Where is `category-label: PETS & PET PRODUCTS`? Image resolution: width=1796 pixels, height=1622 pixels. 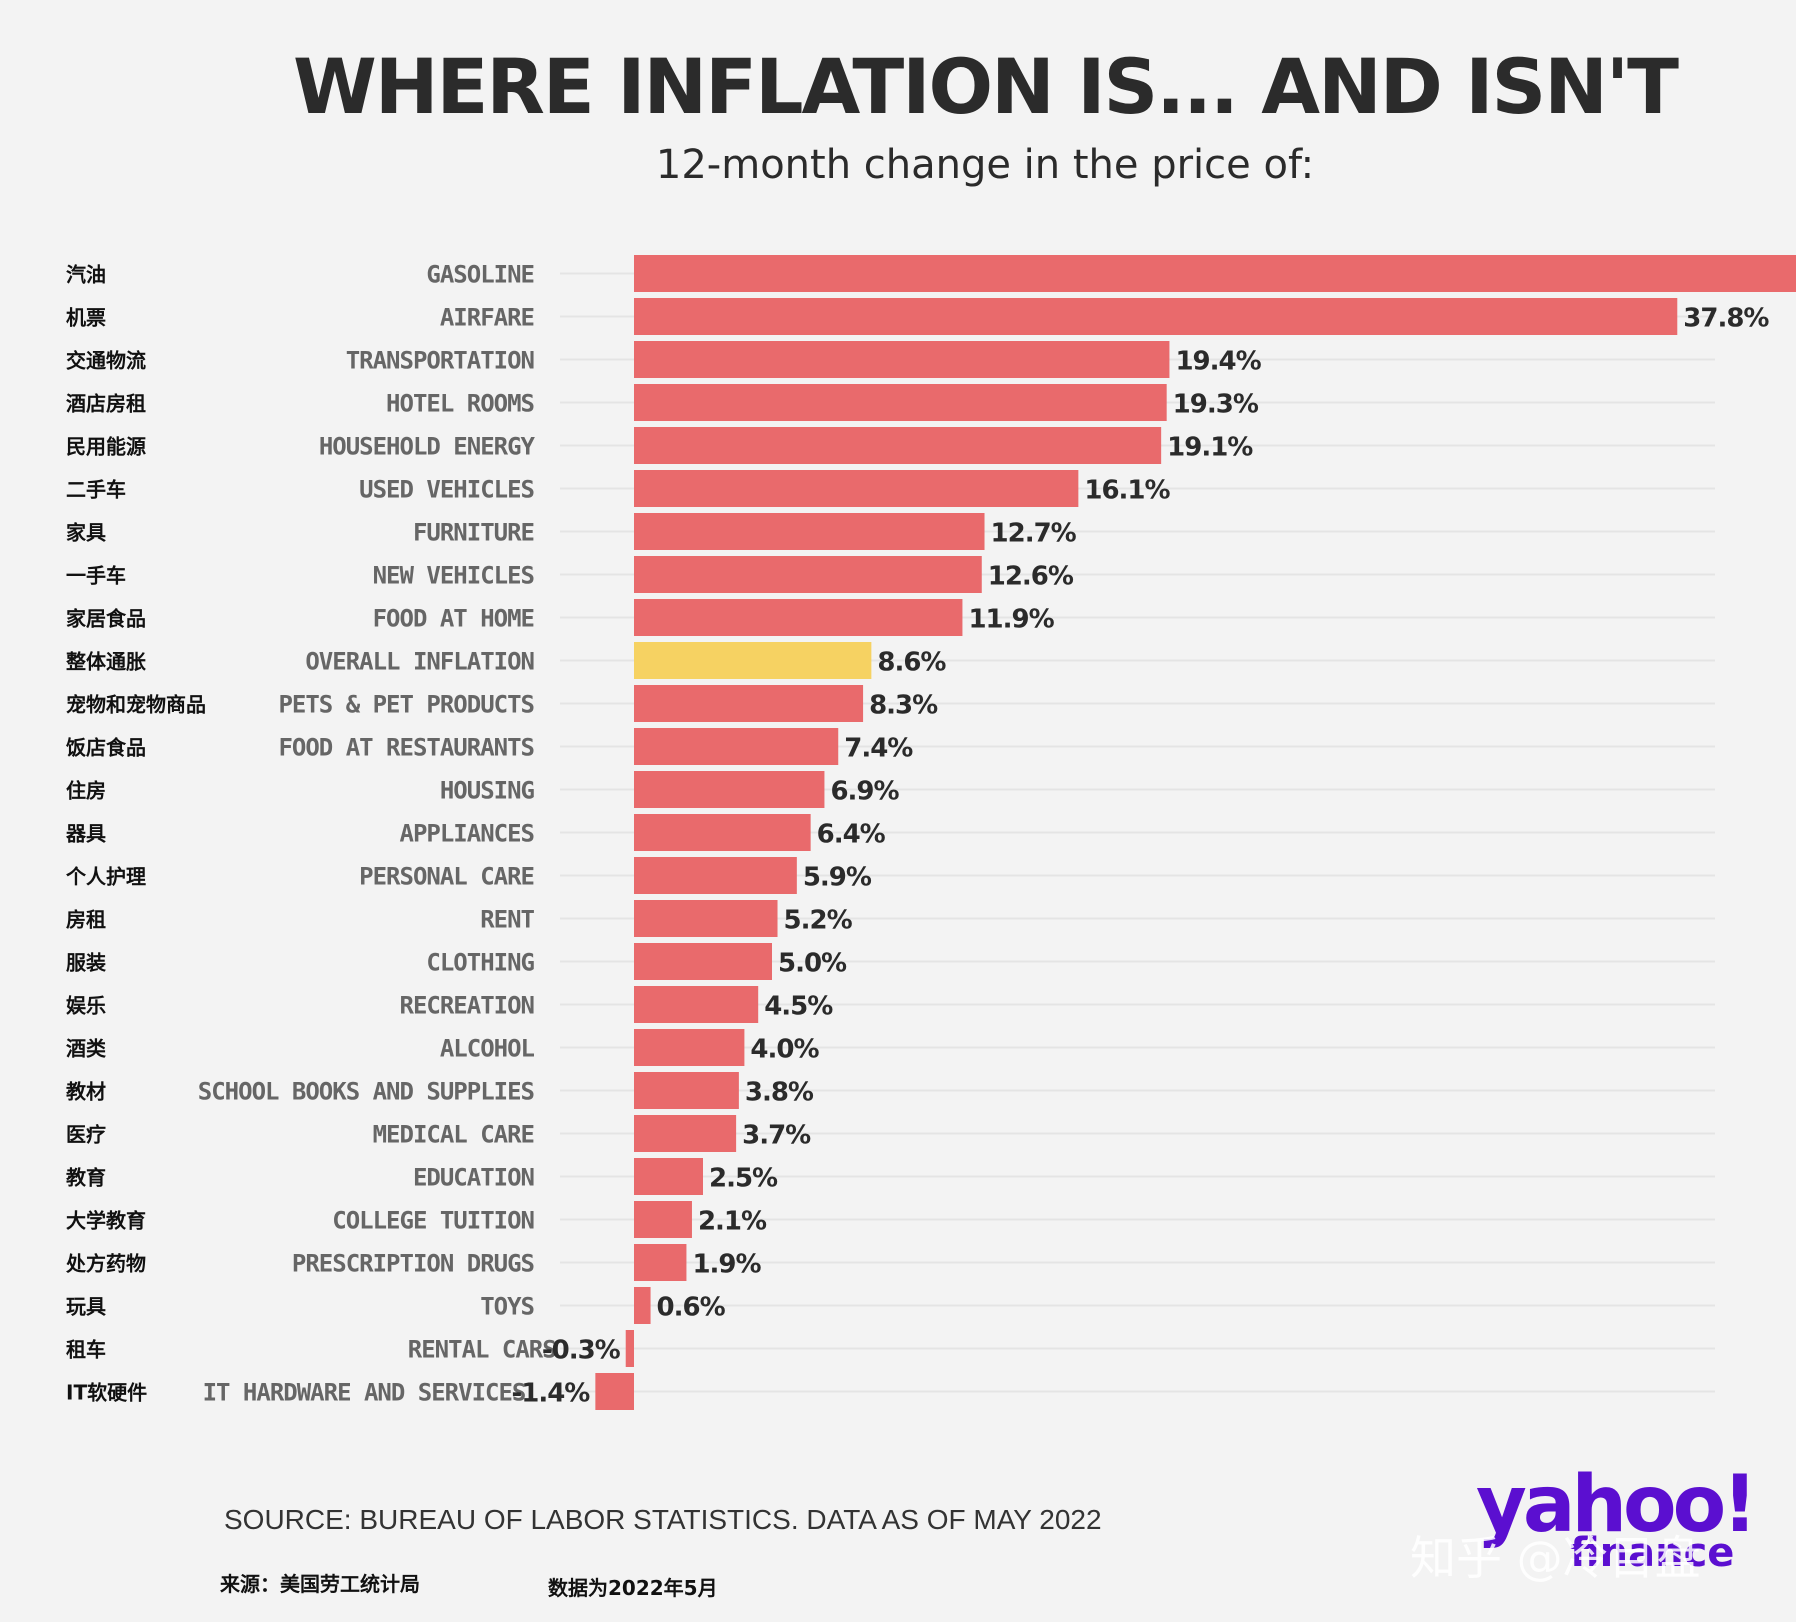
category-label: PETS & PET PRODUCTS is located at coordinates (406, 705).